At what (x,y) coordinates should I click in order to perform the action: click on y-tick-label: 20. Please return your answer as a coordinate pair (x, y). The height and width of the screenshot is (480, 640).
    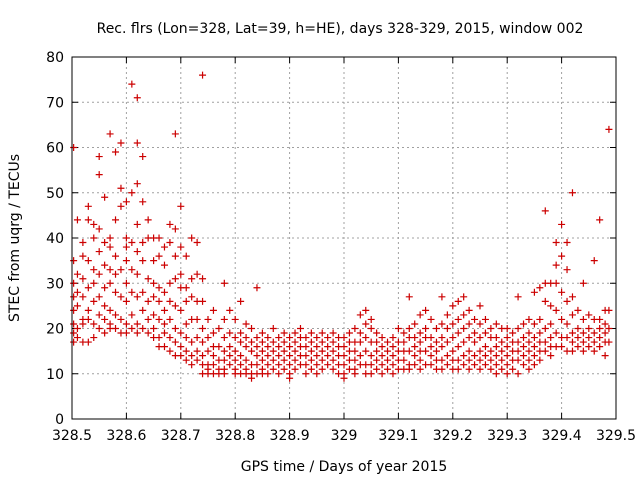
    Looking at the image, I should click on (55, 330).